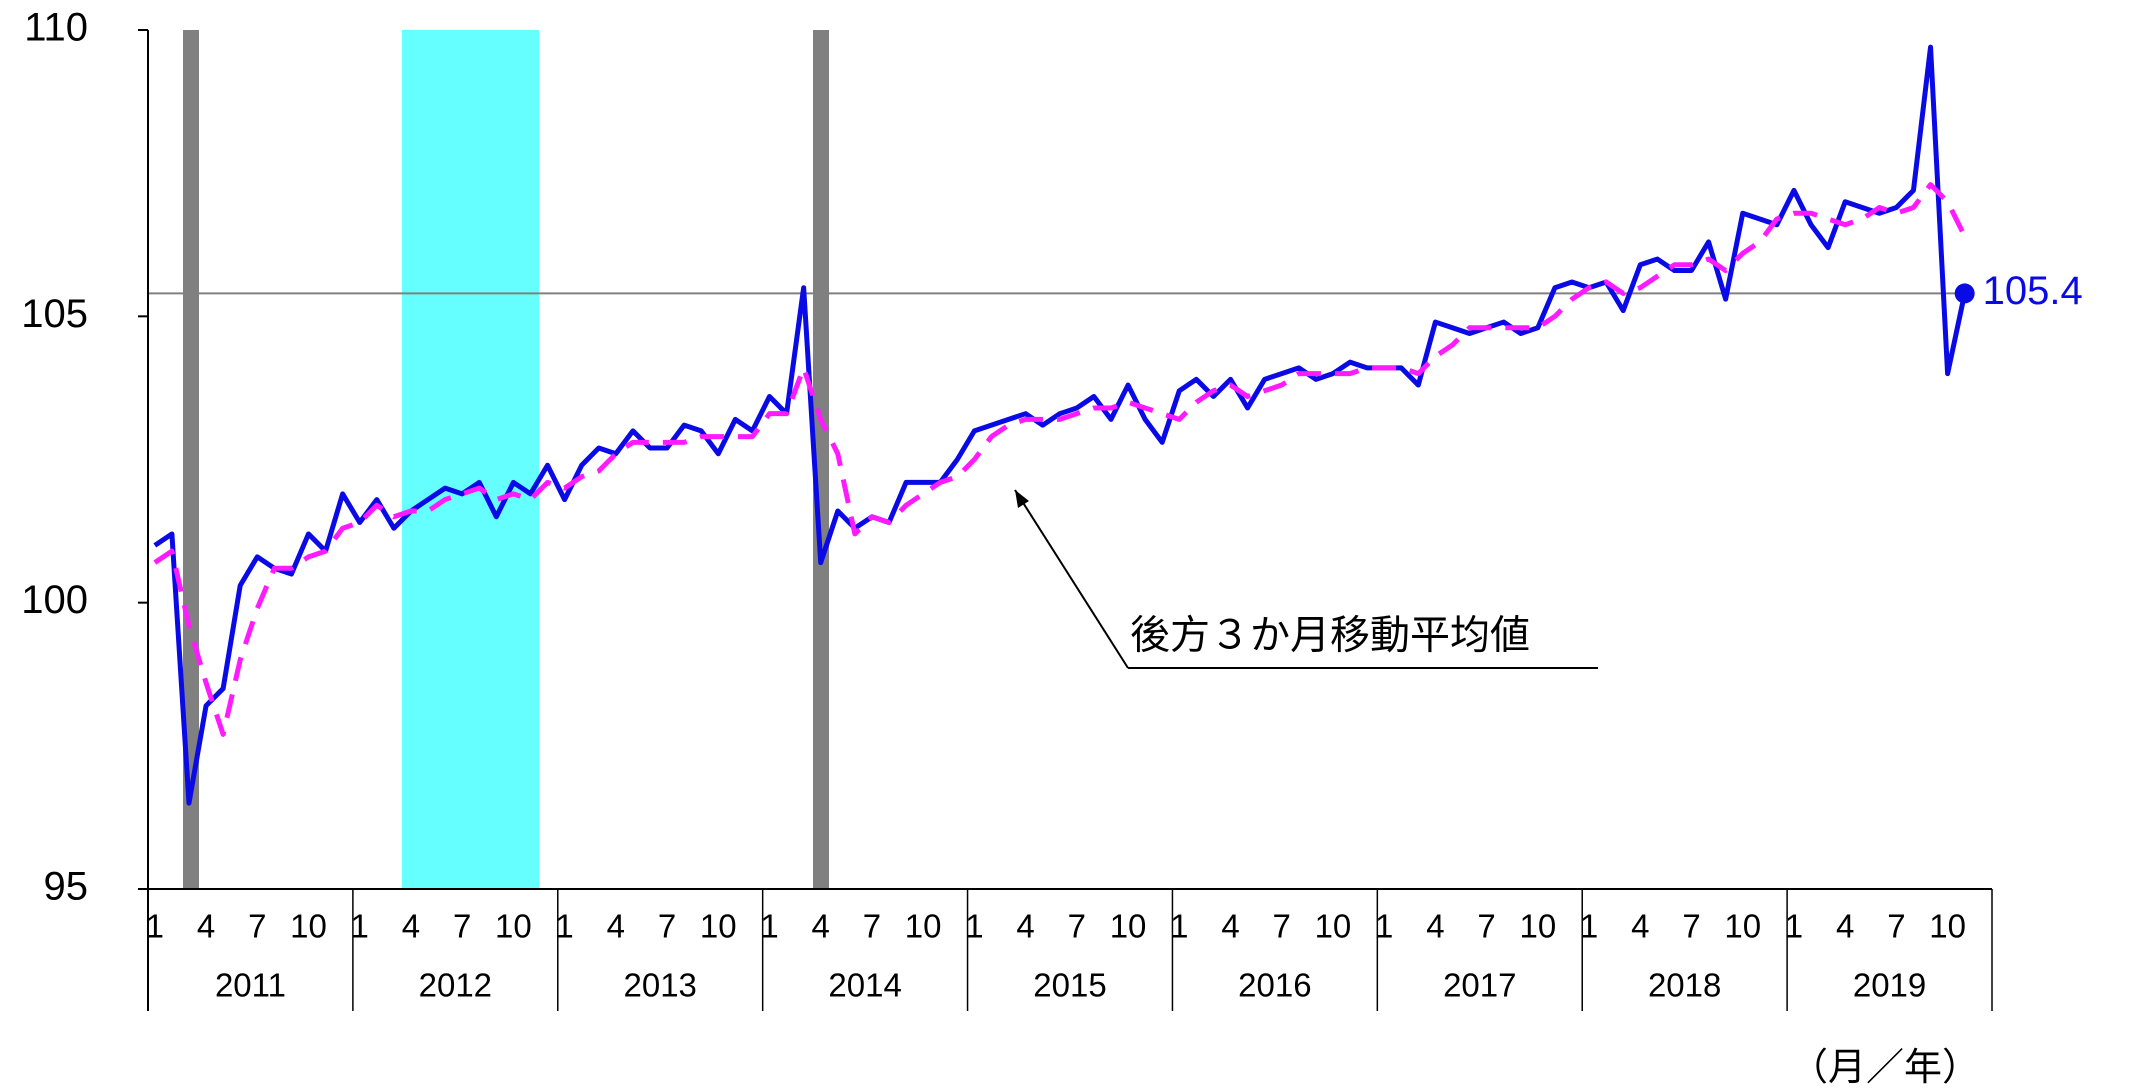 This screenshot has height=1092, width=2140. Describe the element at coordinates (56, 28) in the screenshot. I see `y-tick-label: 110` at that location.